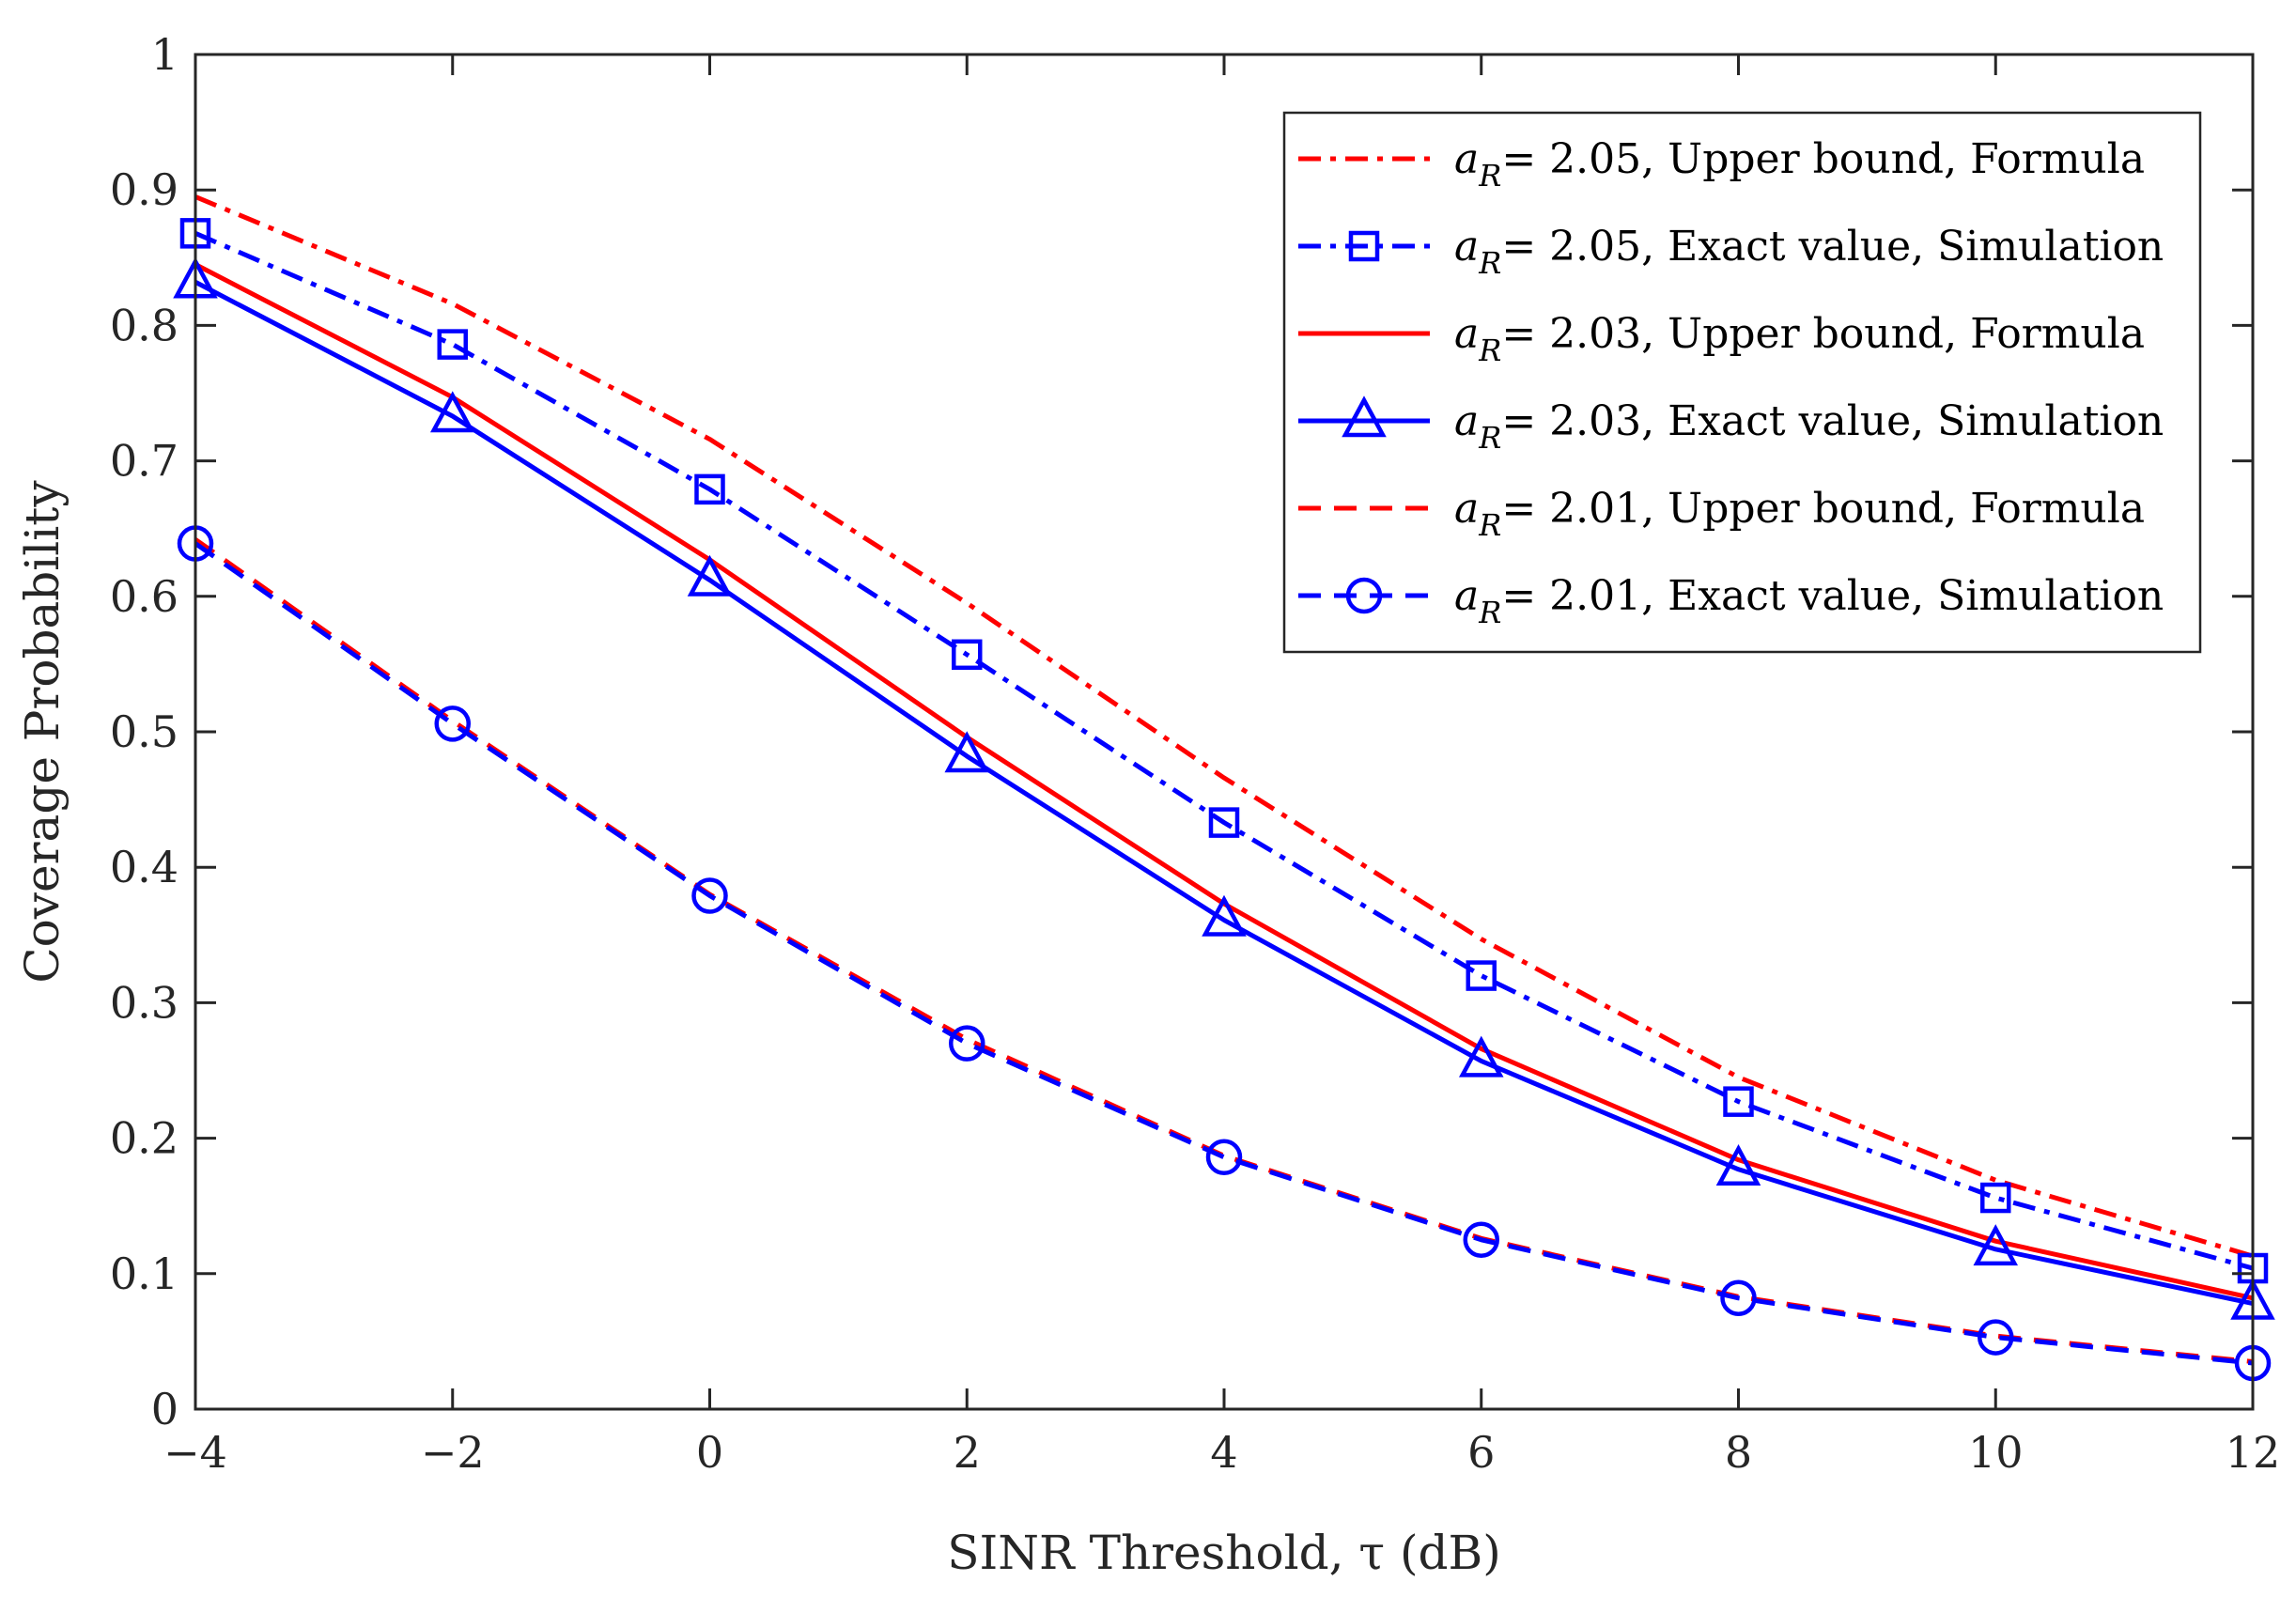  I want to click on x-tick-label: 8, so click(1738, 1453).